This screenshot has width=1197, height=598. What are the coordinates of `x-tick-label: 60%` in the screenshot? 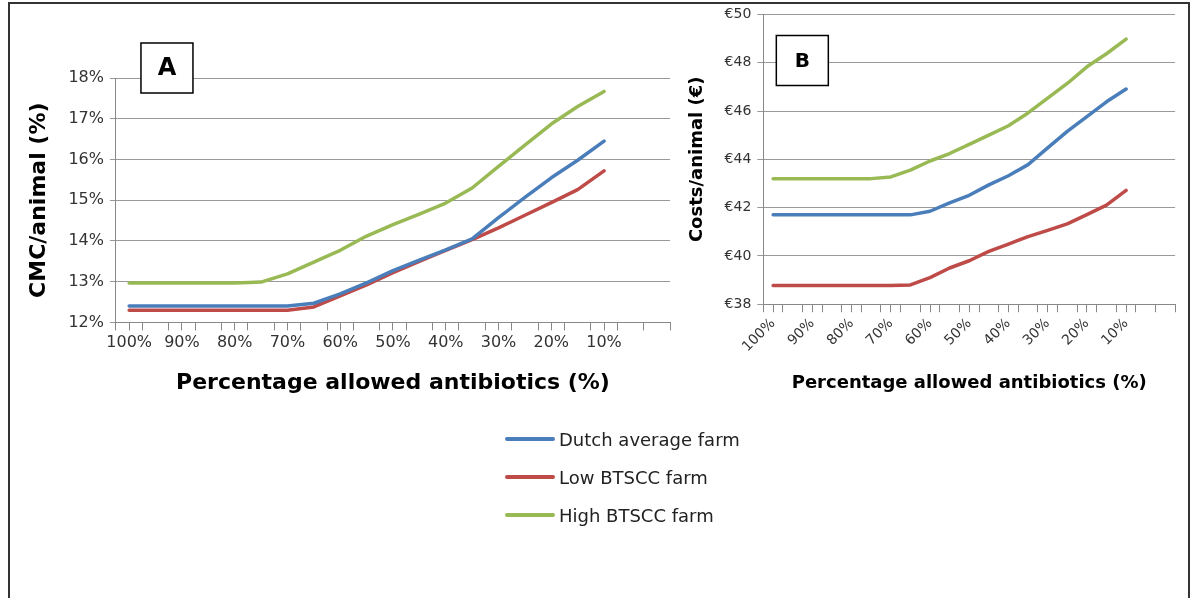 It's located at (340, 342).